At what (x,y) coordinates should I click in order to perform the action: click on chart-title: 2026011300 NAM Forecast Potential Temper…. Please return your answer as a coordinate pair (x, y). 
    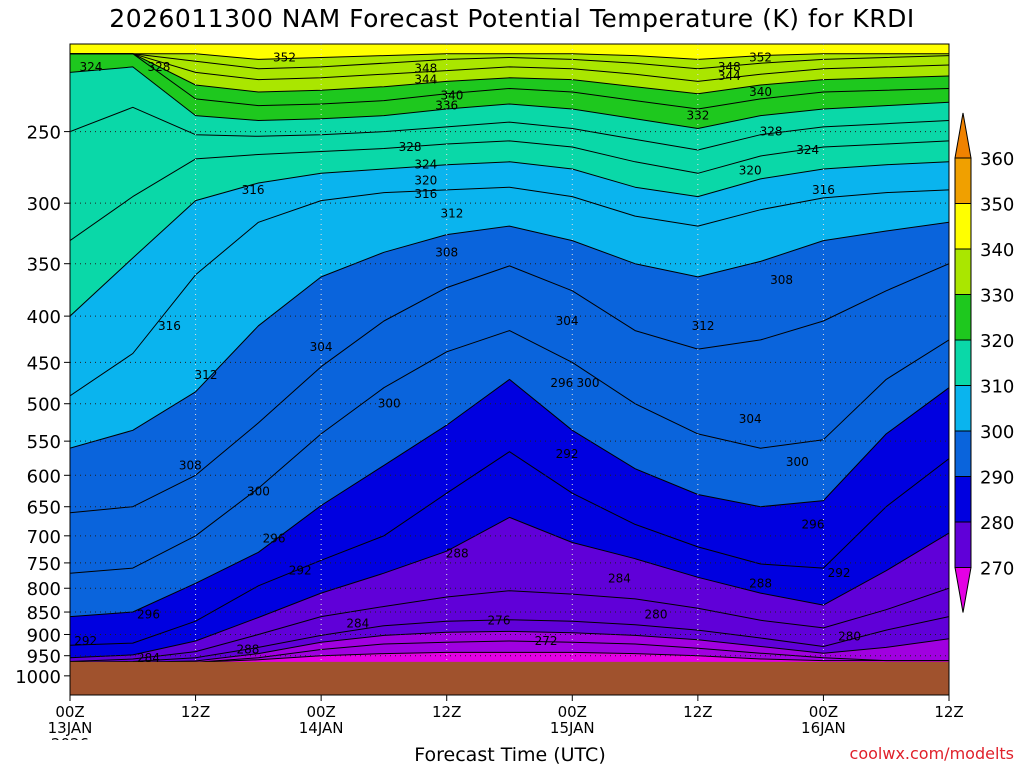
    Looking at the image, I should click on (512, 18).